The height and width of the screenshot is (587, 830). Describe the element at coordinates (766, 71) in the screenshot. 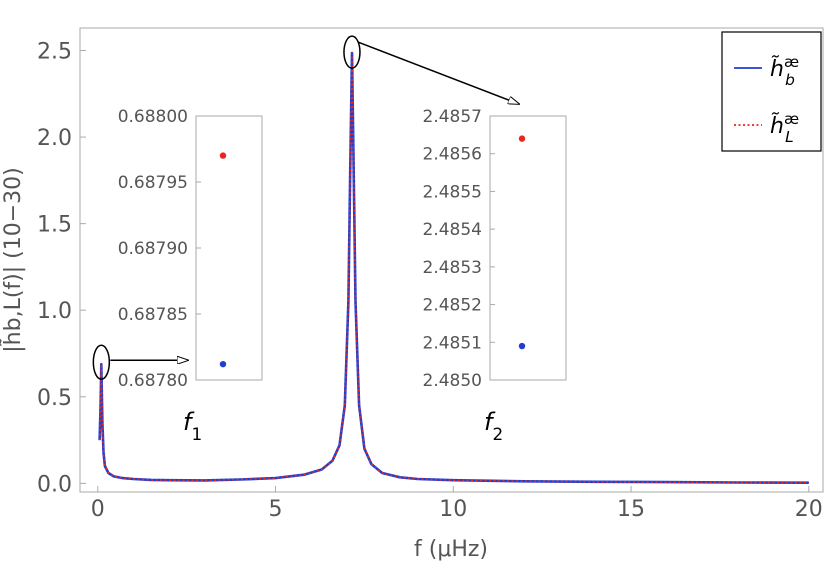

I see `legend-entry: h̃æ b` at that location.